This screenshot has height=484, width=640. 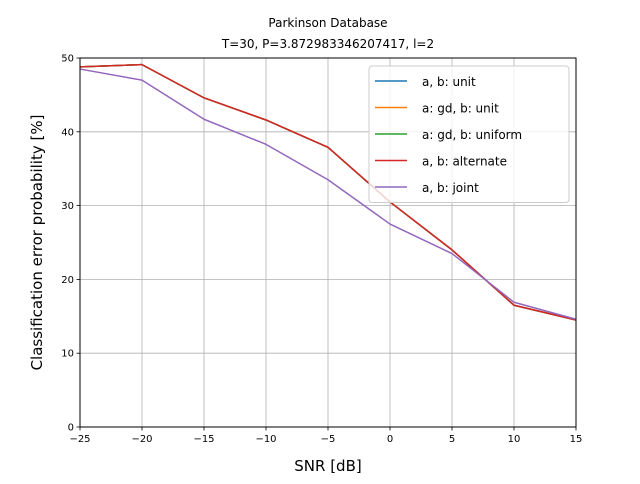 What do you see at coordinates (327, 466) in the screenshot?
I see `x-axis-label: SNR [dB]` at bounding box center [327, 466].